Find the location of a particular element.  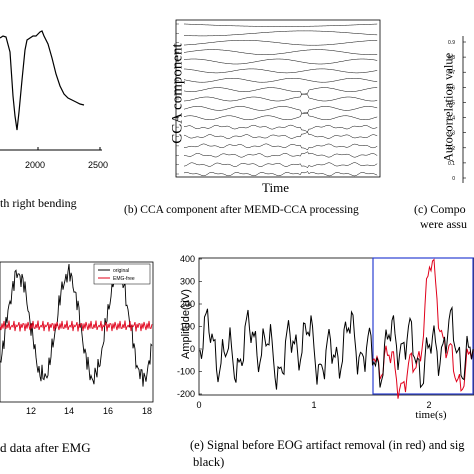

panel-e-ytick: 400 is located at coordinates (187, 259).